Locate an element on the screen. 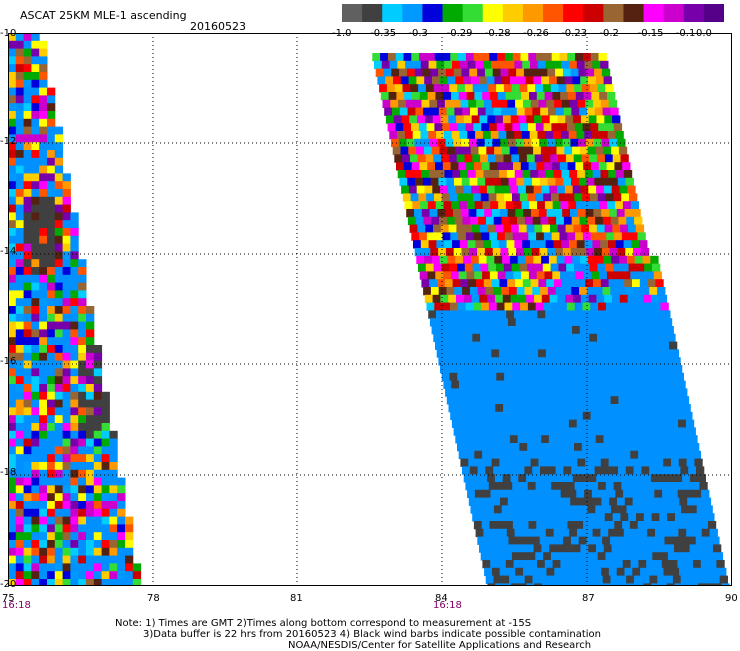 The width and height of the screenshot is (740, 651). lat-label: -18 is located at coordinates (8, 472).